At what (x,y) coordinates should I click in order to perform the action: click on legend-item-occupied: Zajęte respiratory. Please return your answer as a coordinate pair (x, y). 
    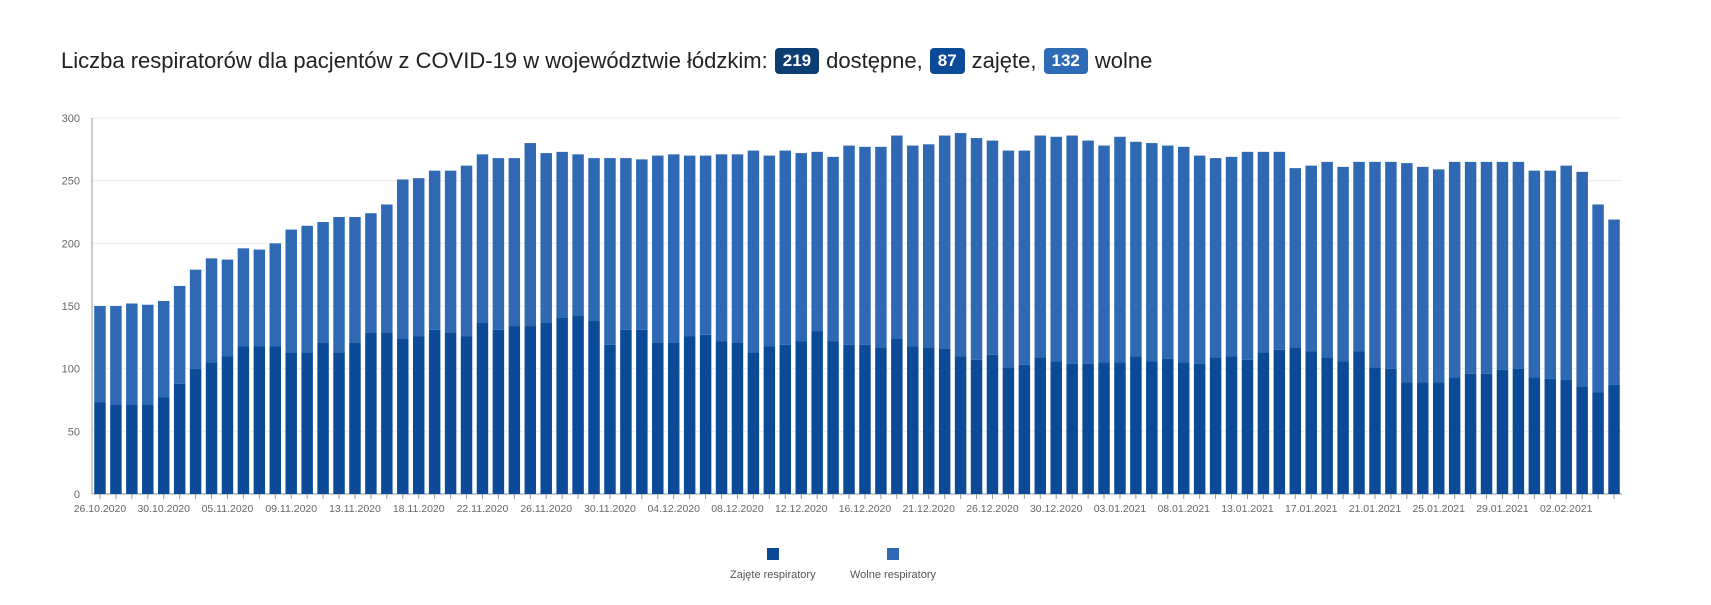
    Looking at the image, I should click on (773, 564).